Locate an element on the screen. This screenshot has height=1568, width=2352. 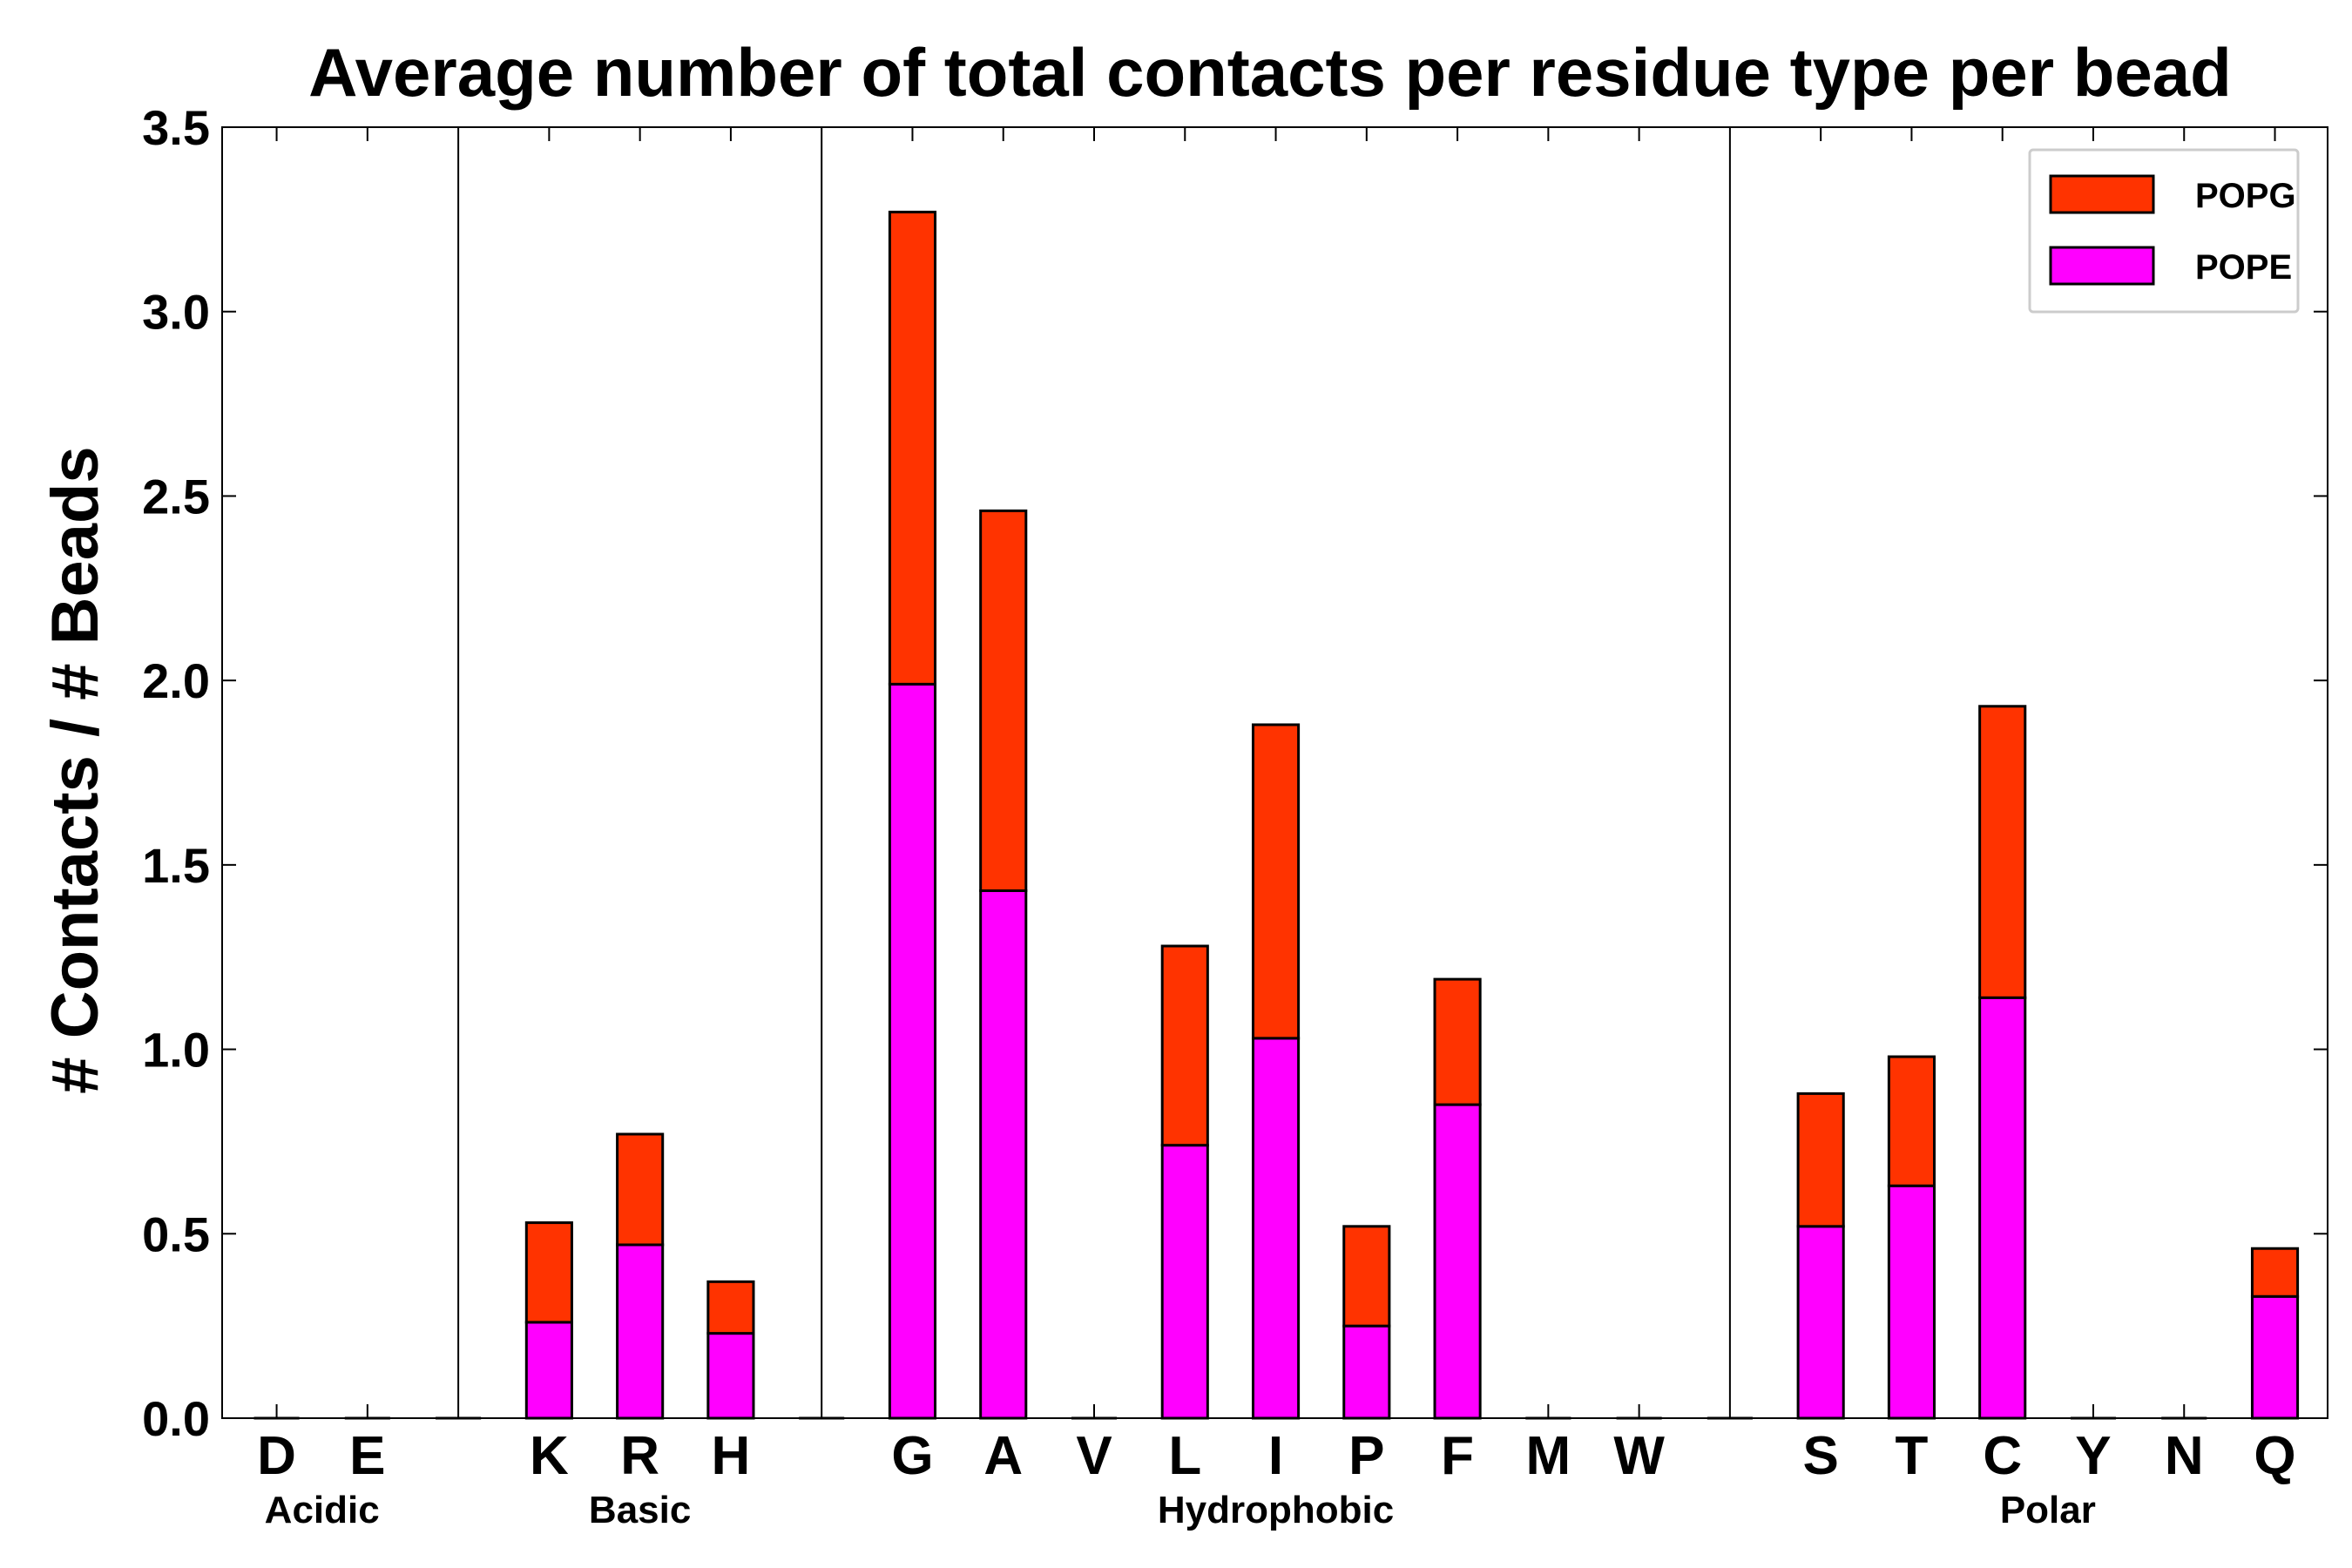
group-label-basic: Basic is located at coordinates (640, 1510).